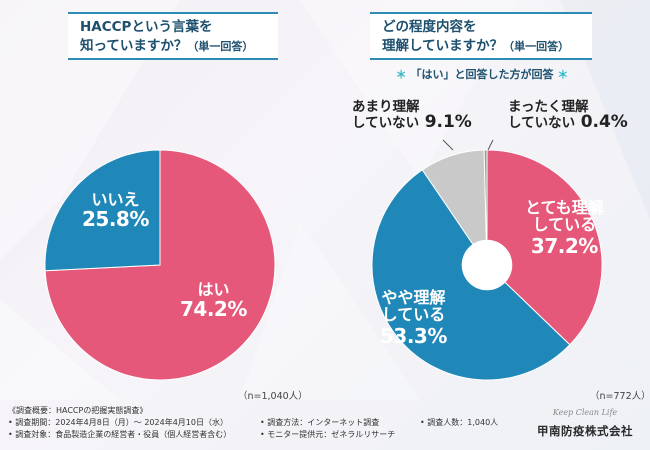 This screenshot has width=650, height=450. Describe the element at coordinates (320, 422) in the screenshot. I see `footer-method: • 調査方法：インターネット調査` at that location.